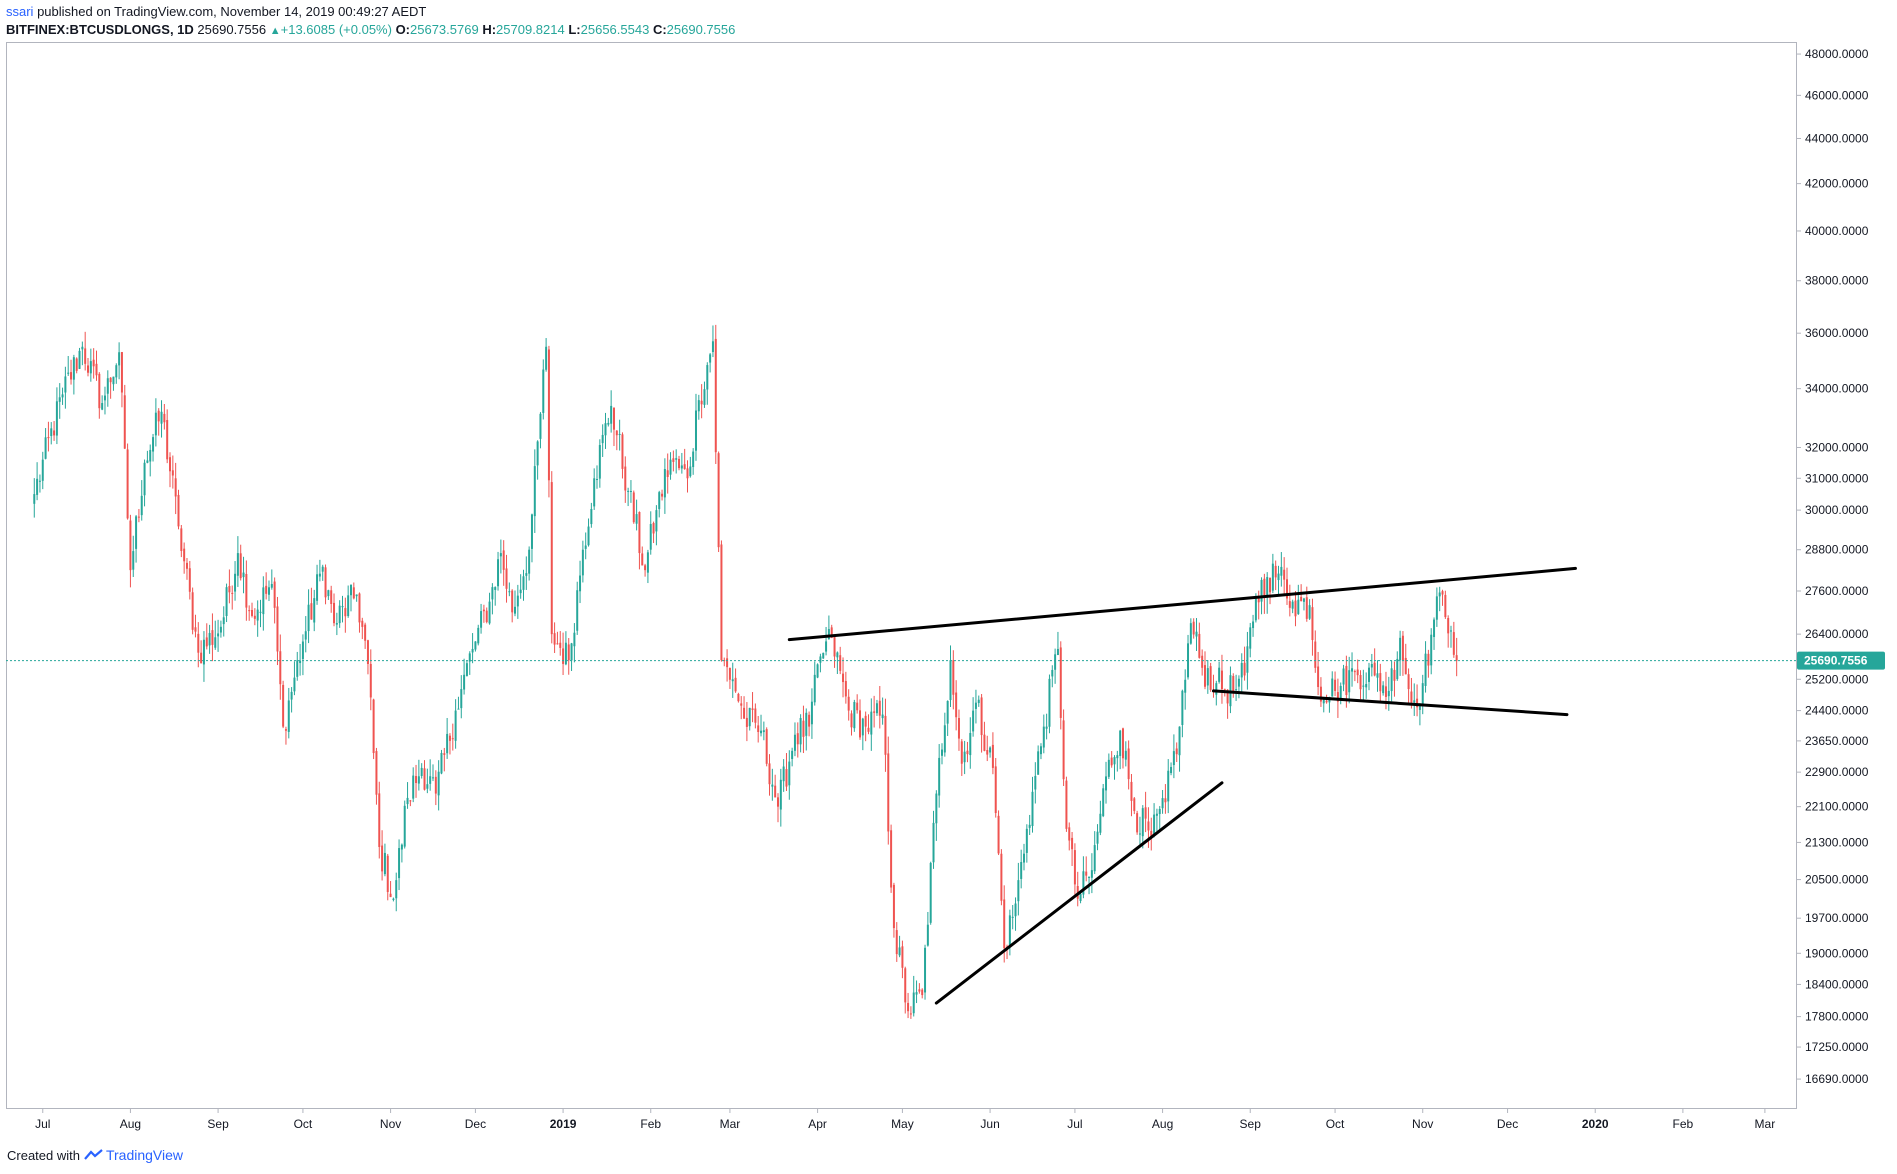 The image size is (1897, 1174). What do you see at coordinates (20, 11) in the screenshot?
I see `author-link: ssari` at bounding box center [20, 11].